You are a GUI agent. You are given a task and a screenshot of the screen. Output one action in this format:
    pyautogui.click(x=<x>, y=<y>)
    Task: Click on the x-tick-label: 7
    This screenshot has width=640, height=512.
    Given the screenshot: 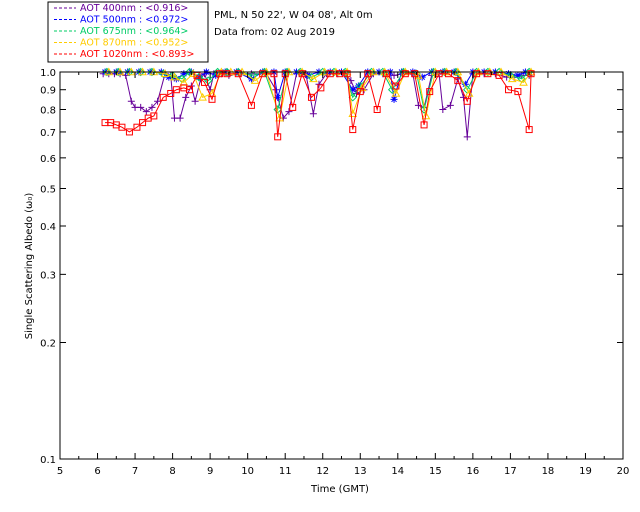 What is the action you would take?
    pyautogui.click(x=135, y=471)
    